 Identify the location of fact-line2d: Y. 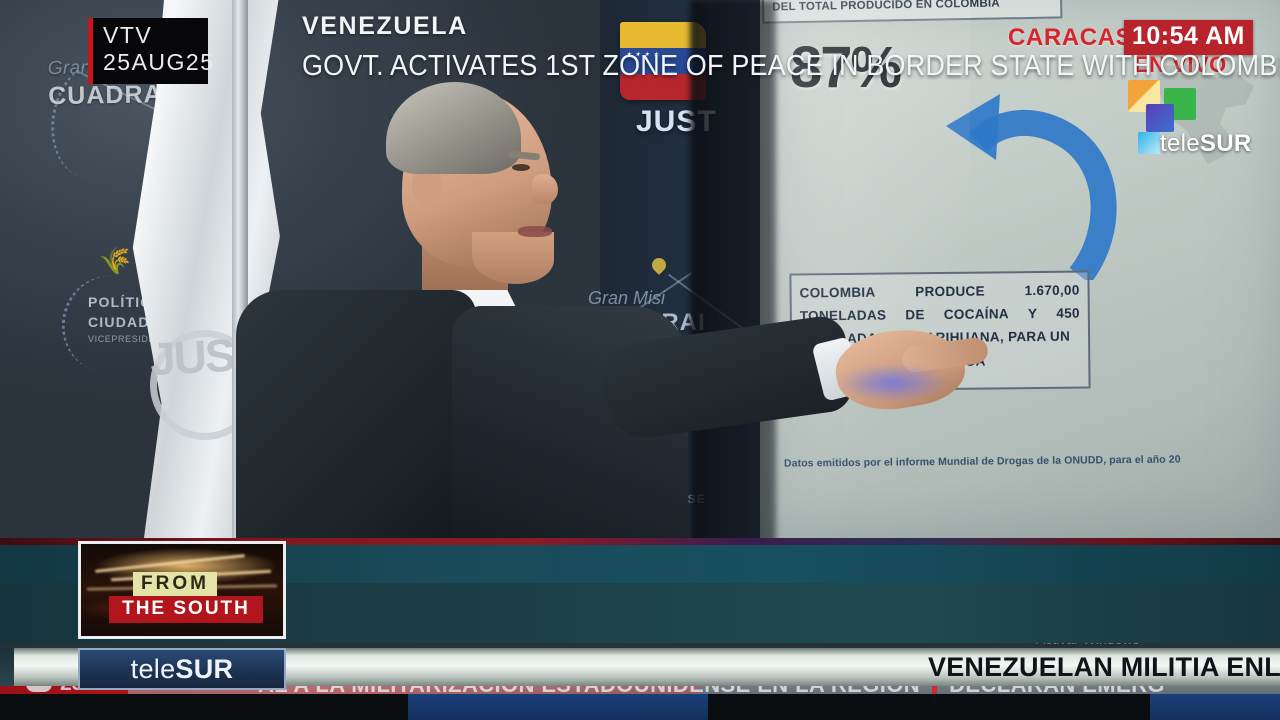
(1032, 314).